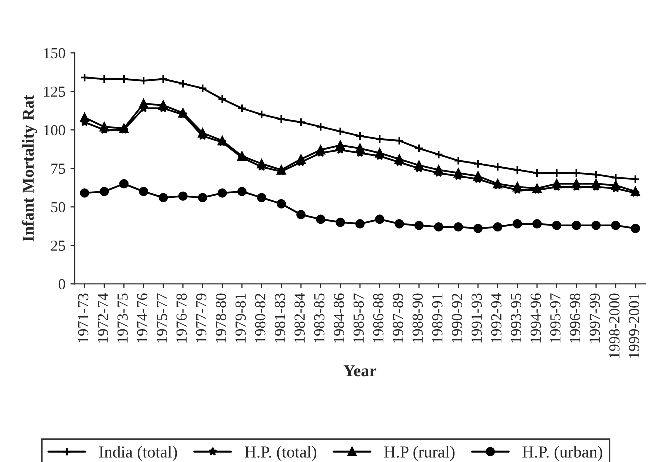  What do you see at coordinates (555, 318) in the screenshot?
I see `x-tick-label: 1995-97` at bounding box center [555, 318].